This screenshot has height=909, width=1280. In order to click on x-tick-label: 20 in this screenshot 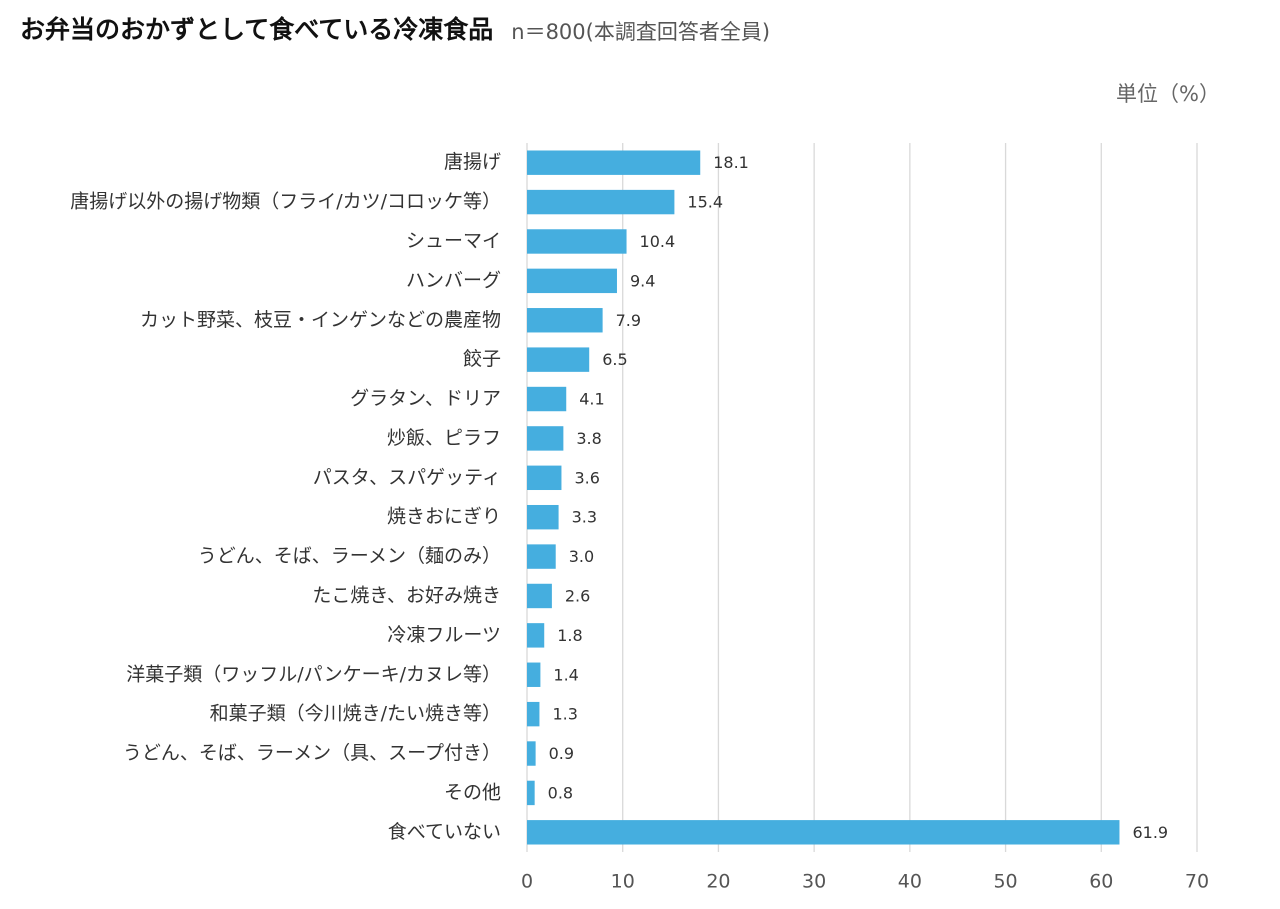, I will do `click(718, 882)`.